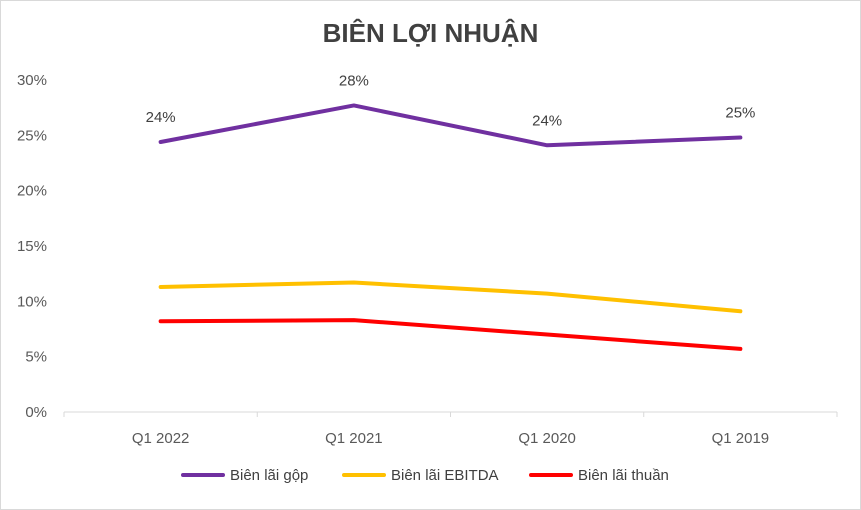  I want to click on data-label: 25%, so click(740, 113).